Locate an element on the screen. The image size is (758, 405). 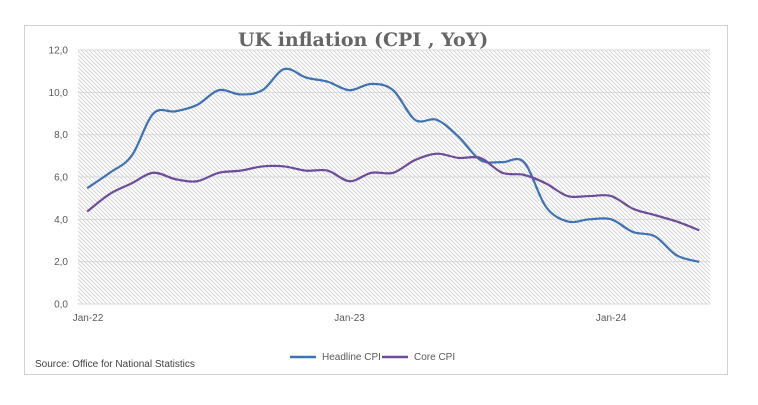
x-tick-label: Jan-24 is located at coordinates (611, 318).